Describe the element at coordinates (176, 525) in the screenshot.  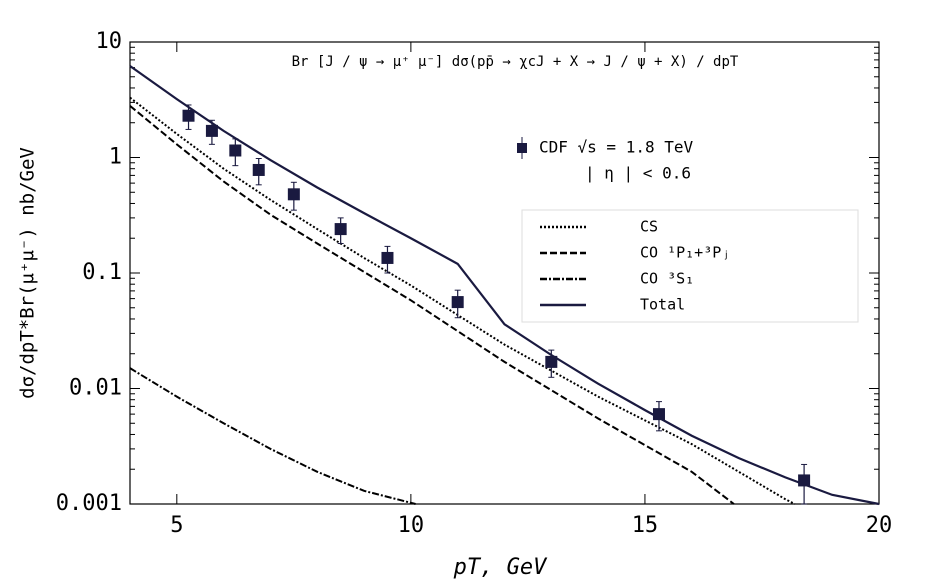
I see `x-tick-label: 5` at that location.